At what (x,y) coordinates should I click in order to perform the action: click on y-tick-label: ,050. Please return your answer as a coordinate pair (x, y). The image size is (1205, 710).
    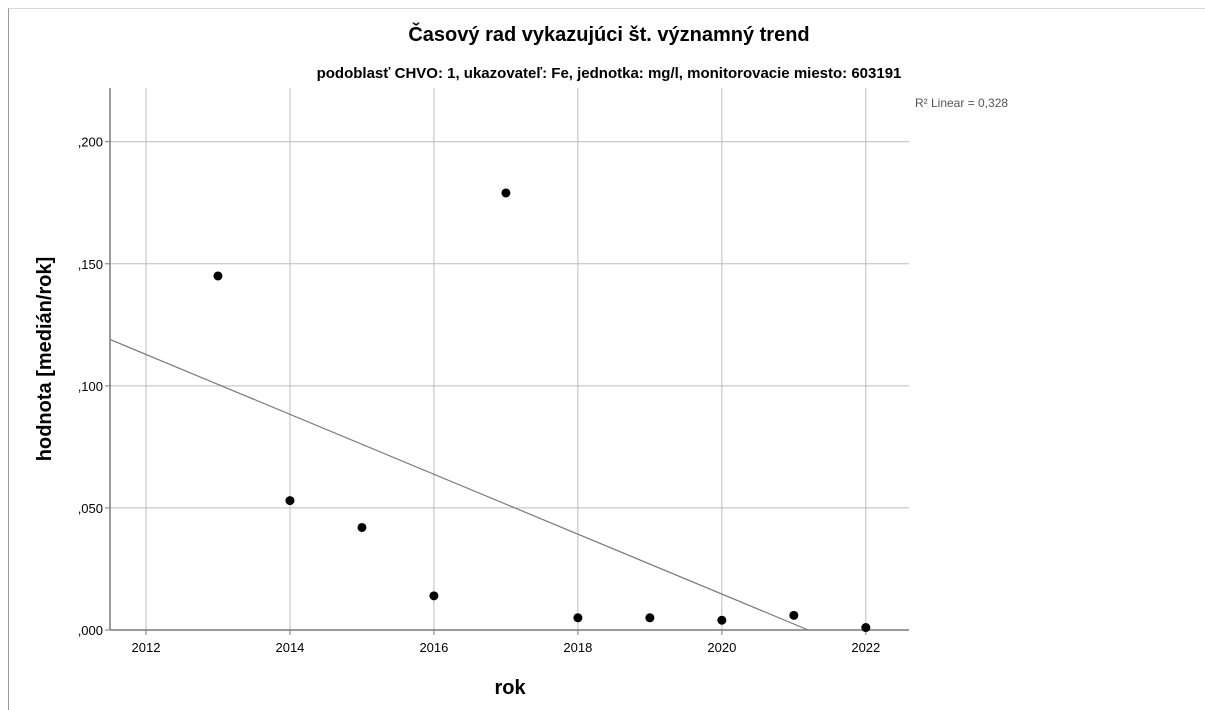
    Looking at the image, I should click on (90, 508).